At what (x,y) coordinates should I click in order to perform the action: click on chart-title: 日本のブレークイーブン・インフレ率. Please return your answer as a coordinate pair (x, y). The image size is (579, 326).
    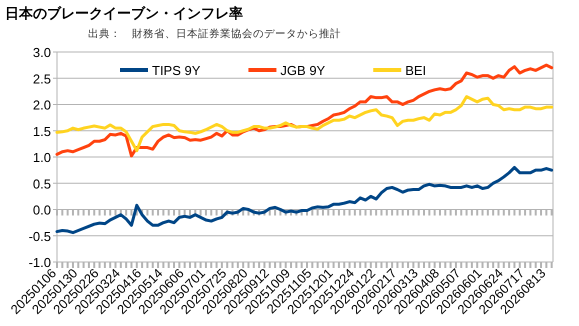
    Looking at the image, I should click on (124, 13).